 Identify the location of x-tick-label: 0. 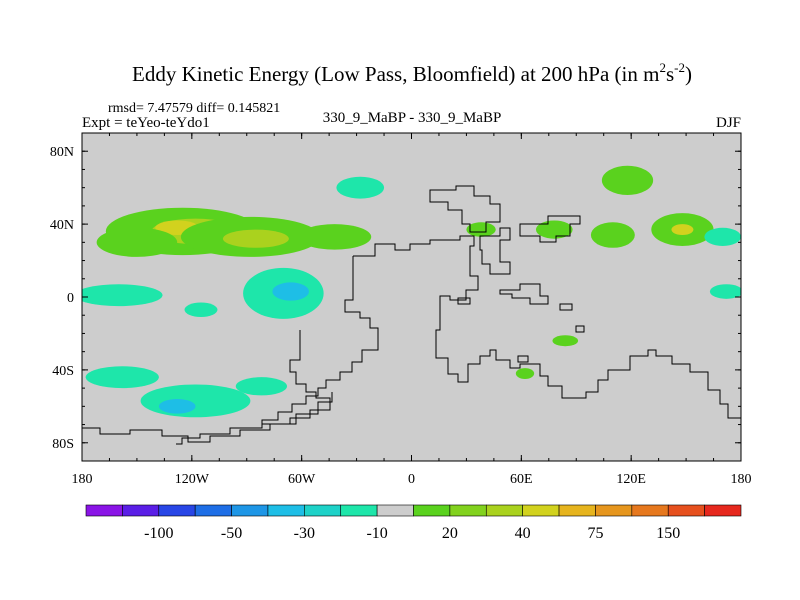
(411, 479).